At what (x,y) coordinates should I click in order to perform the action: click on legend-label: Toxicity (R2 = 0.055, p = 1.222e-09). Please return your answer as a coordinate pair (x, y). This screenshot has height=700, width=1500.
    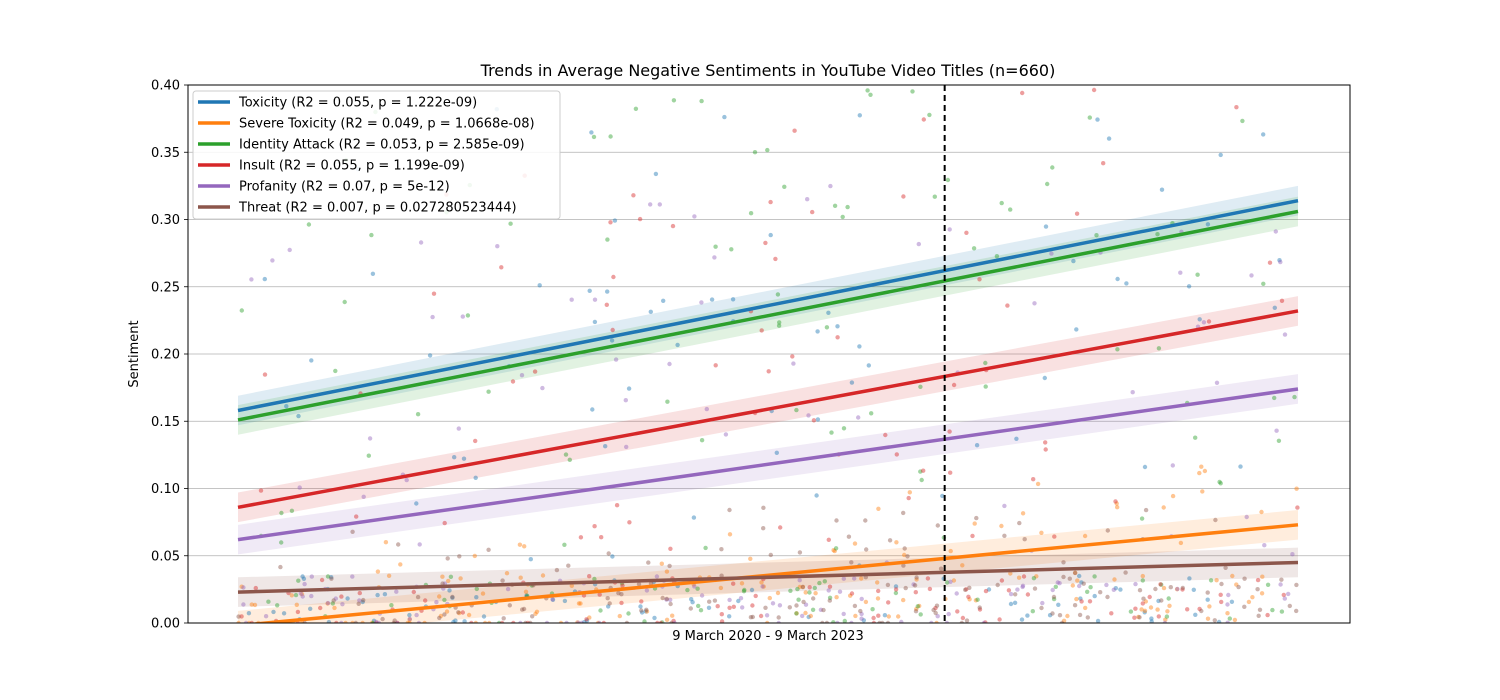
    Looking at the image, I should click on (357, 103).